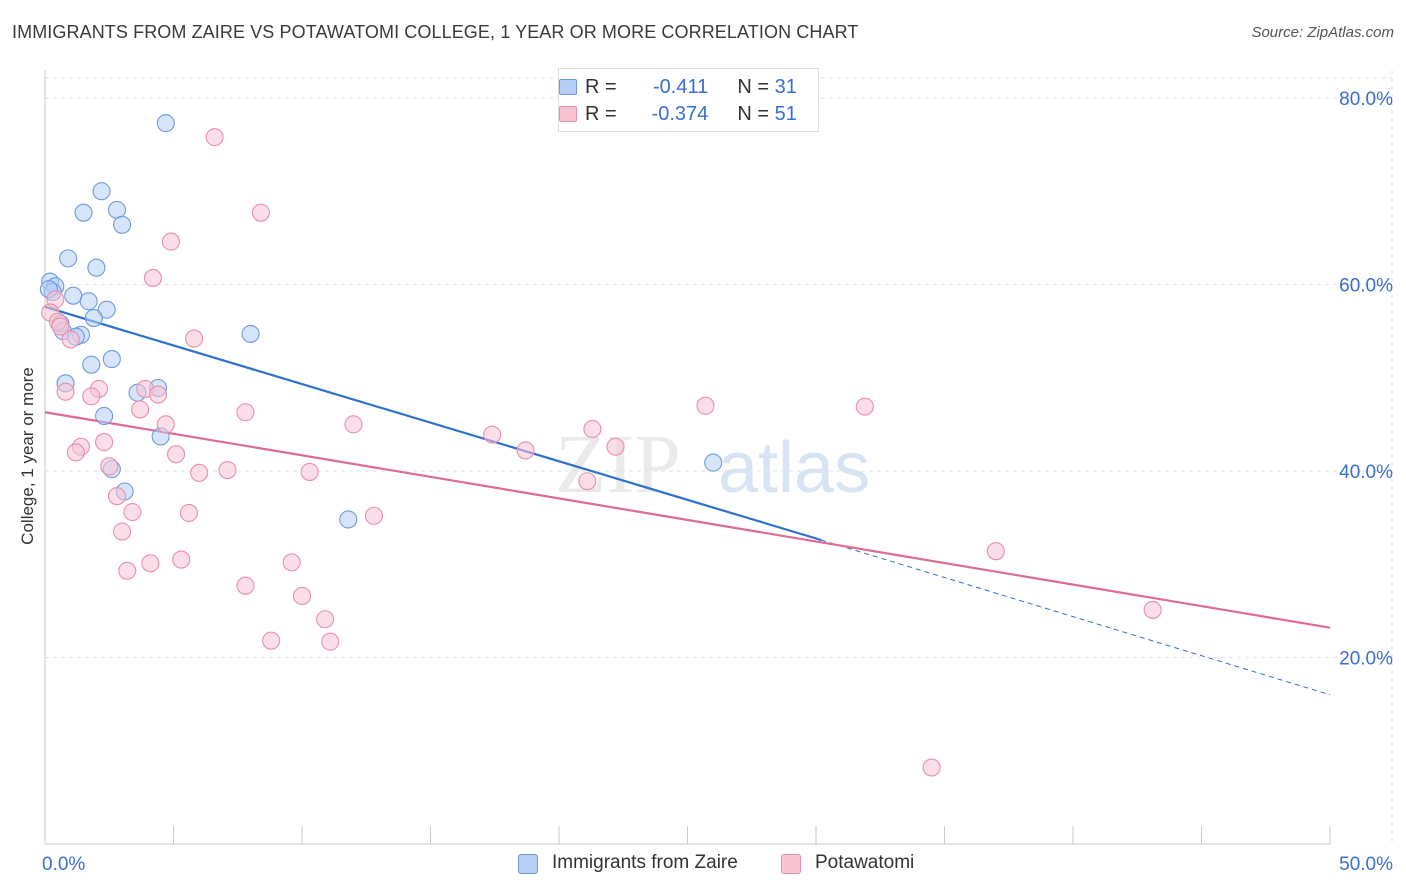 This screenshot has height=892, width=1406. Describe the element at coordinates (1366, 864) in the screenshot. I see `x-tick-label: 50.0%` at that location.